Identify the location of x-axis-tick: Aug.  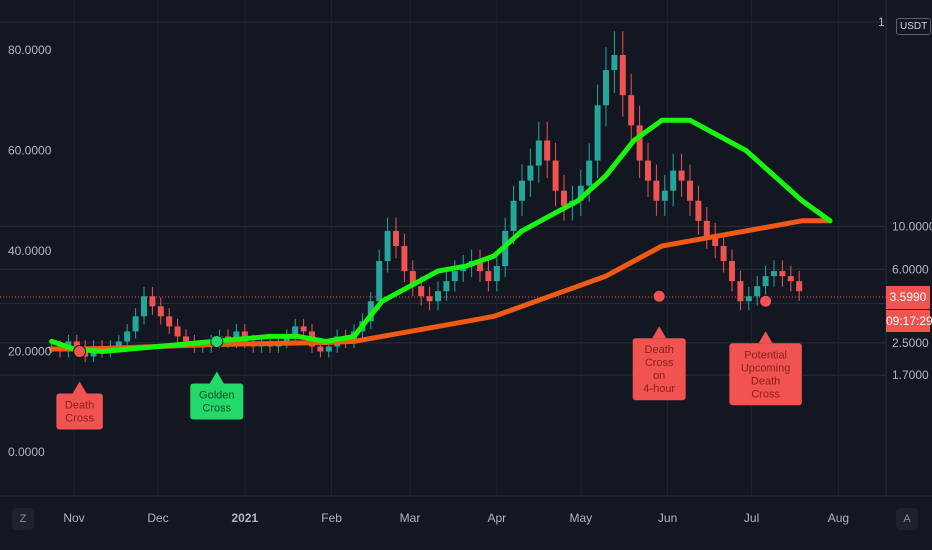
(838, 518).